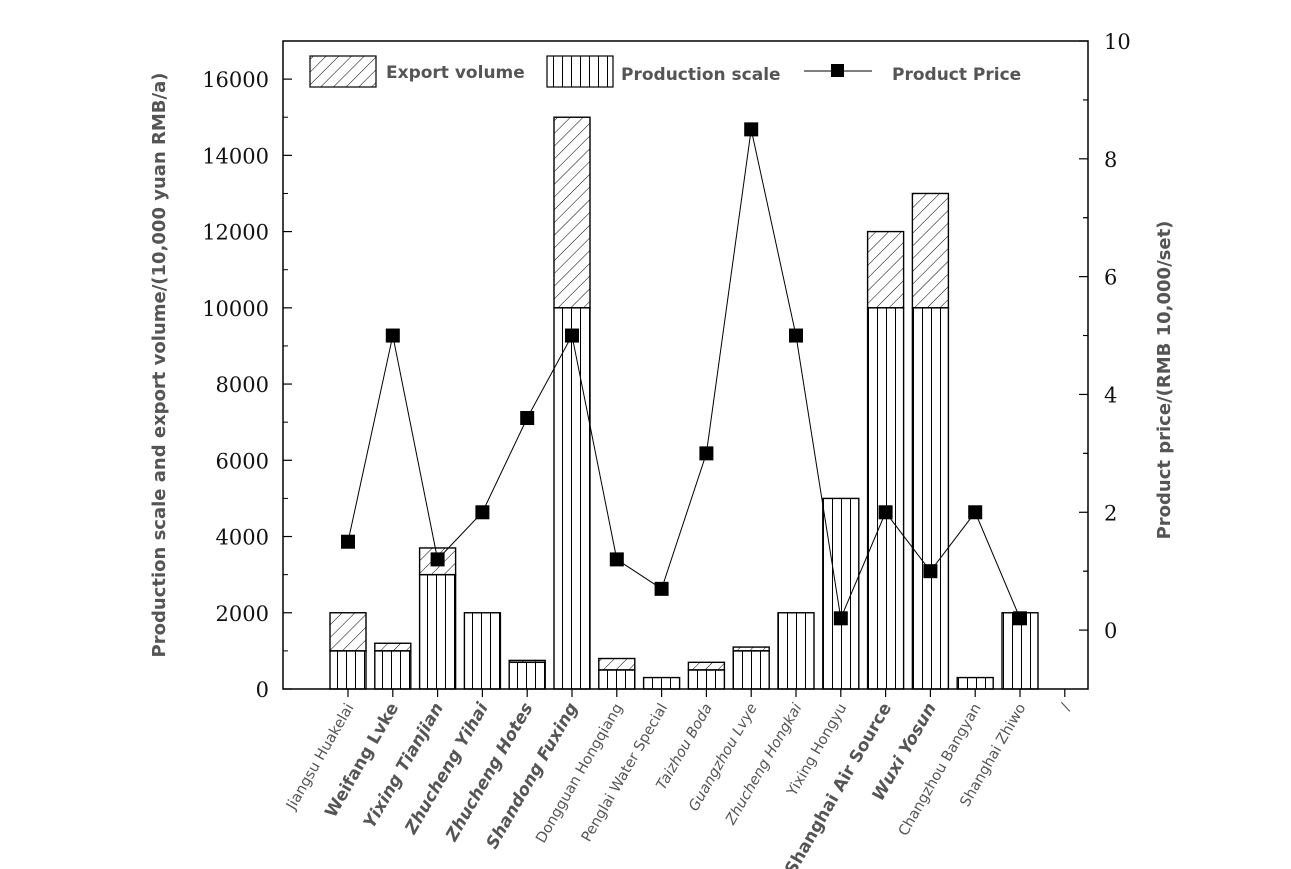 Image resolution: width=1291 pixels, height=869 pixels. I want to click on left-axis-ticks: 0 2000 4000 6000 8000 10000 12000 14000 16000, so click(247, 385).